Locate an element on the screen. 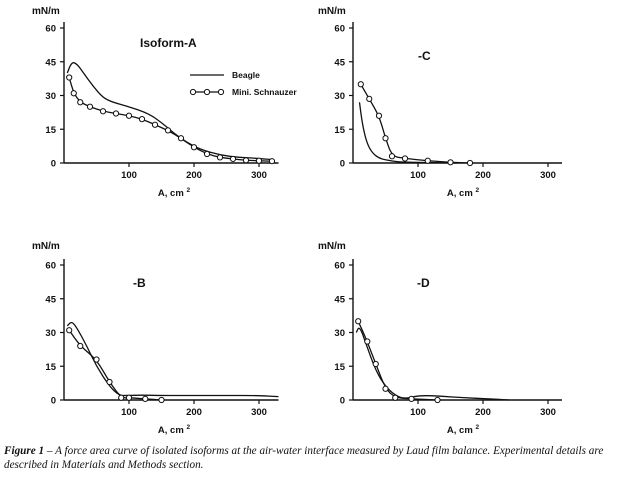 Image resolution: width=640 pixels, height=484 pixels. panel-title: Isoform-A is located at coordinates (168, 43).